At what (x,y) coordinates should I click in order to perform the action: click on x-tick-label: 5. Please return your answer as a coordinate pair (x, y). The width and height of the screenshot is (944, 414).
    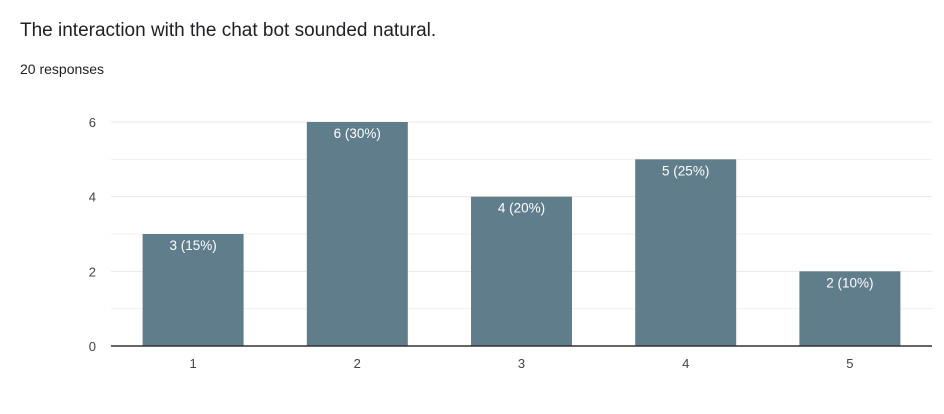
    Looking at the image, I should click on (849, 363).